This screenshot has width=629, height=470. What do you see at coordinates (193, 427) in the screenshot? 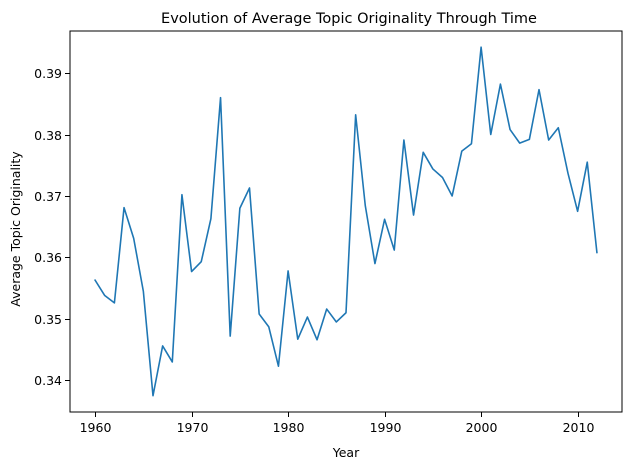
I see `x-tick-label: 1970` at bounding box center [193, 427].